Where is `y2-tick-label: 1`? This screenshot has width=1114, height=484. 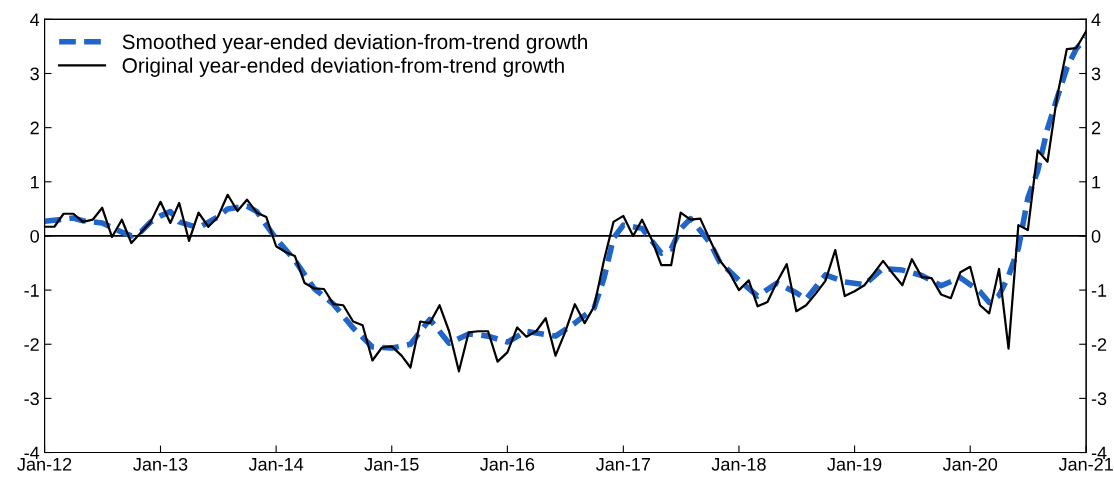 y2-tick-label: 1 is located at coordinates (1096, 182).